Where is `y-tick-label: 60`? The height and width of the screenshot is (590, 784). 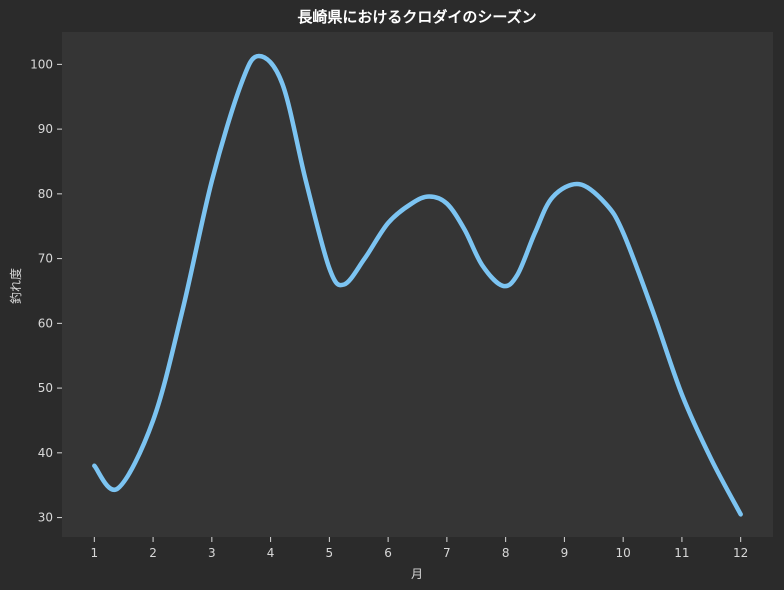
y-tick-label: 60 is located at coordinates (45, 323).